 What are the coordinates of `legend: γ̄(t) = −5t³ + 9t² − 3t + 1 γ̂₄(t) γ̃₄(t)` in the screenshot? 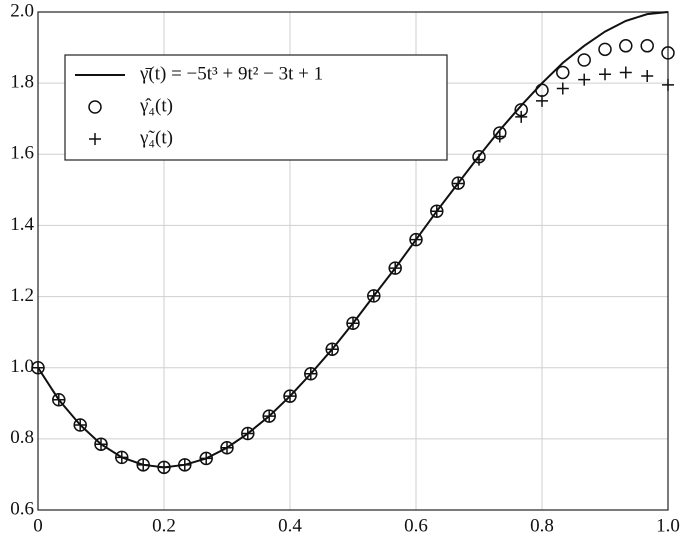 It's located at (256, 107).